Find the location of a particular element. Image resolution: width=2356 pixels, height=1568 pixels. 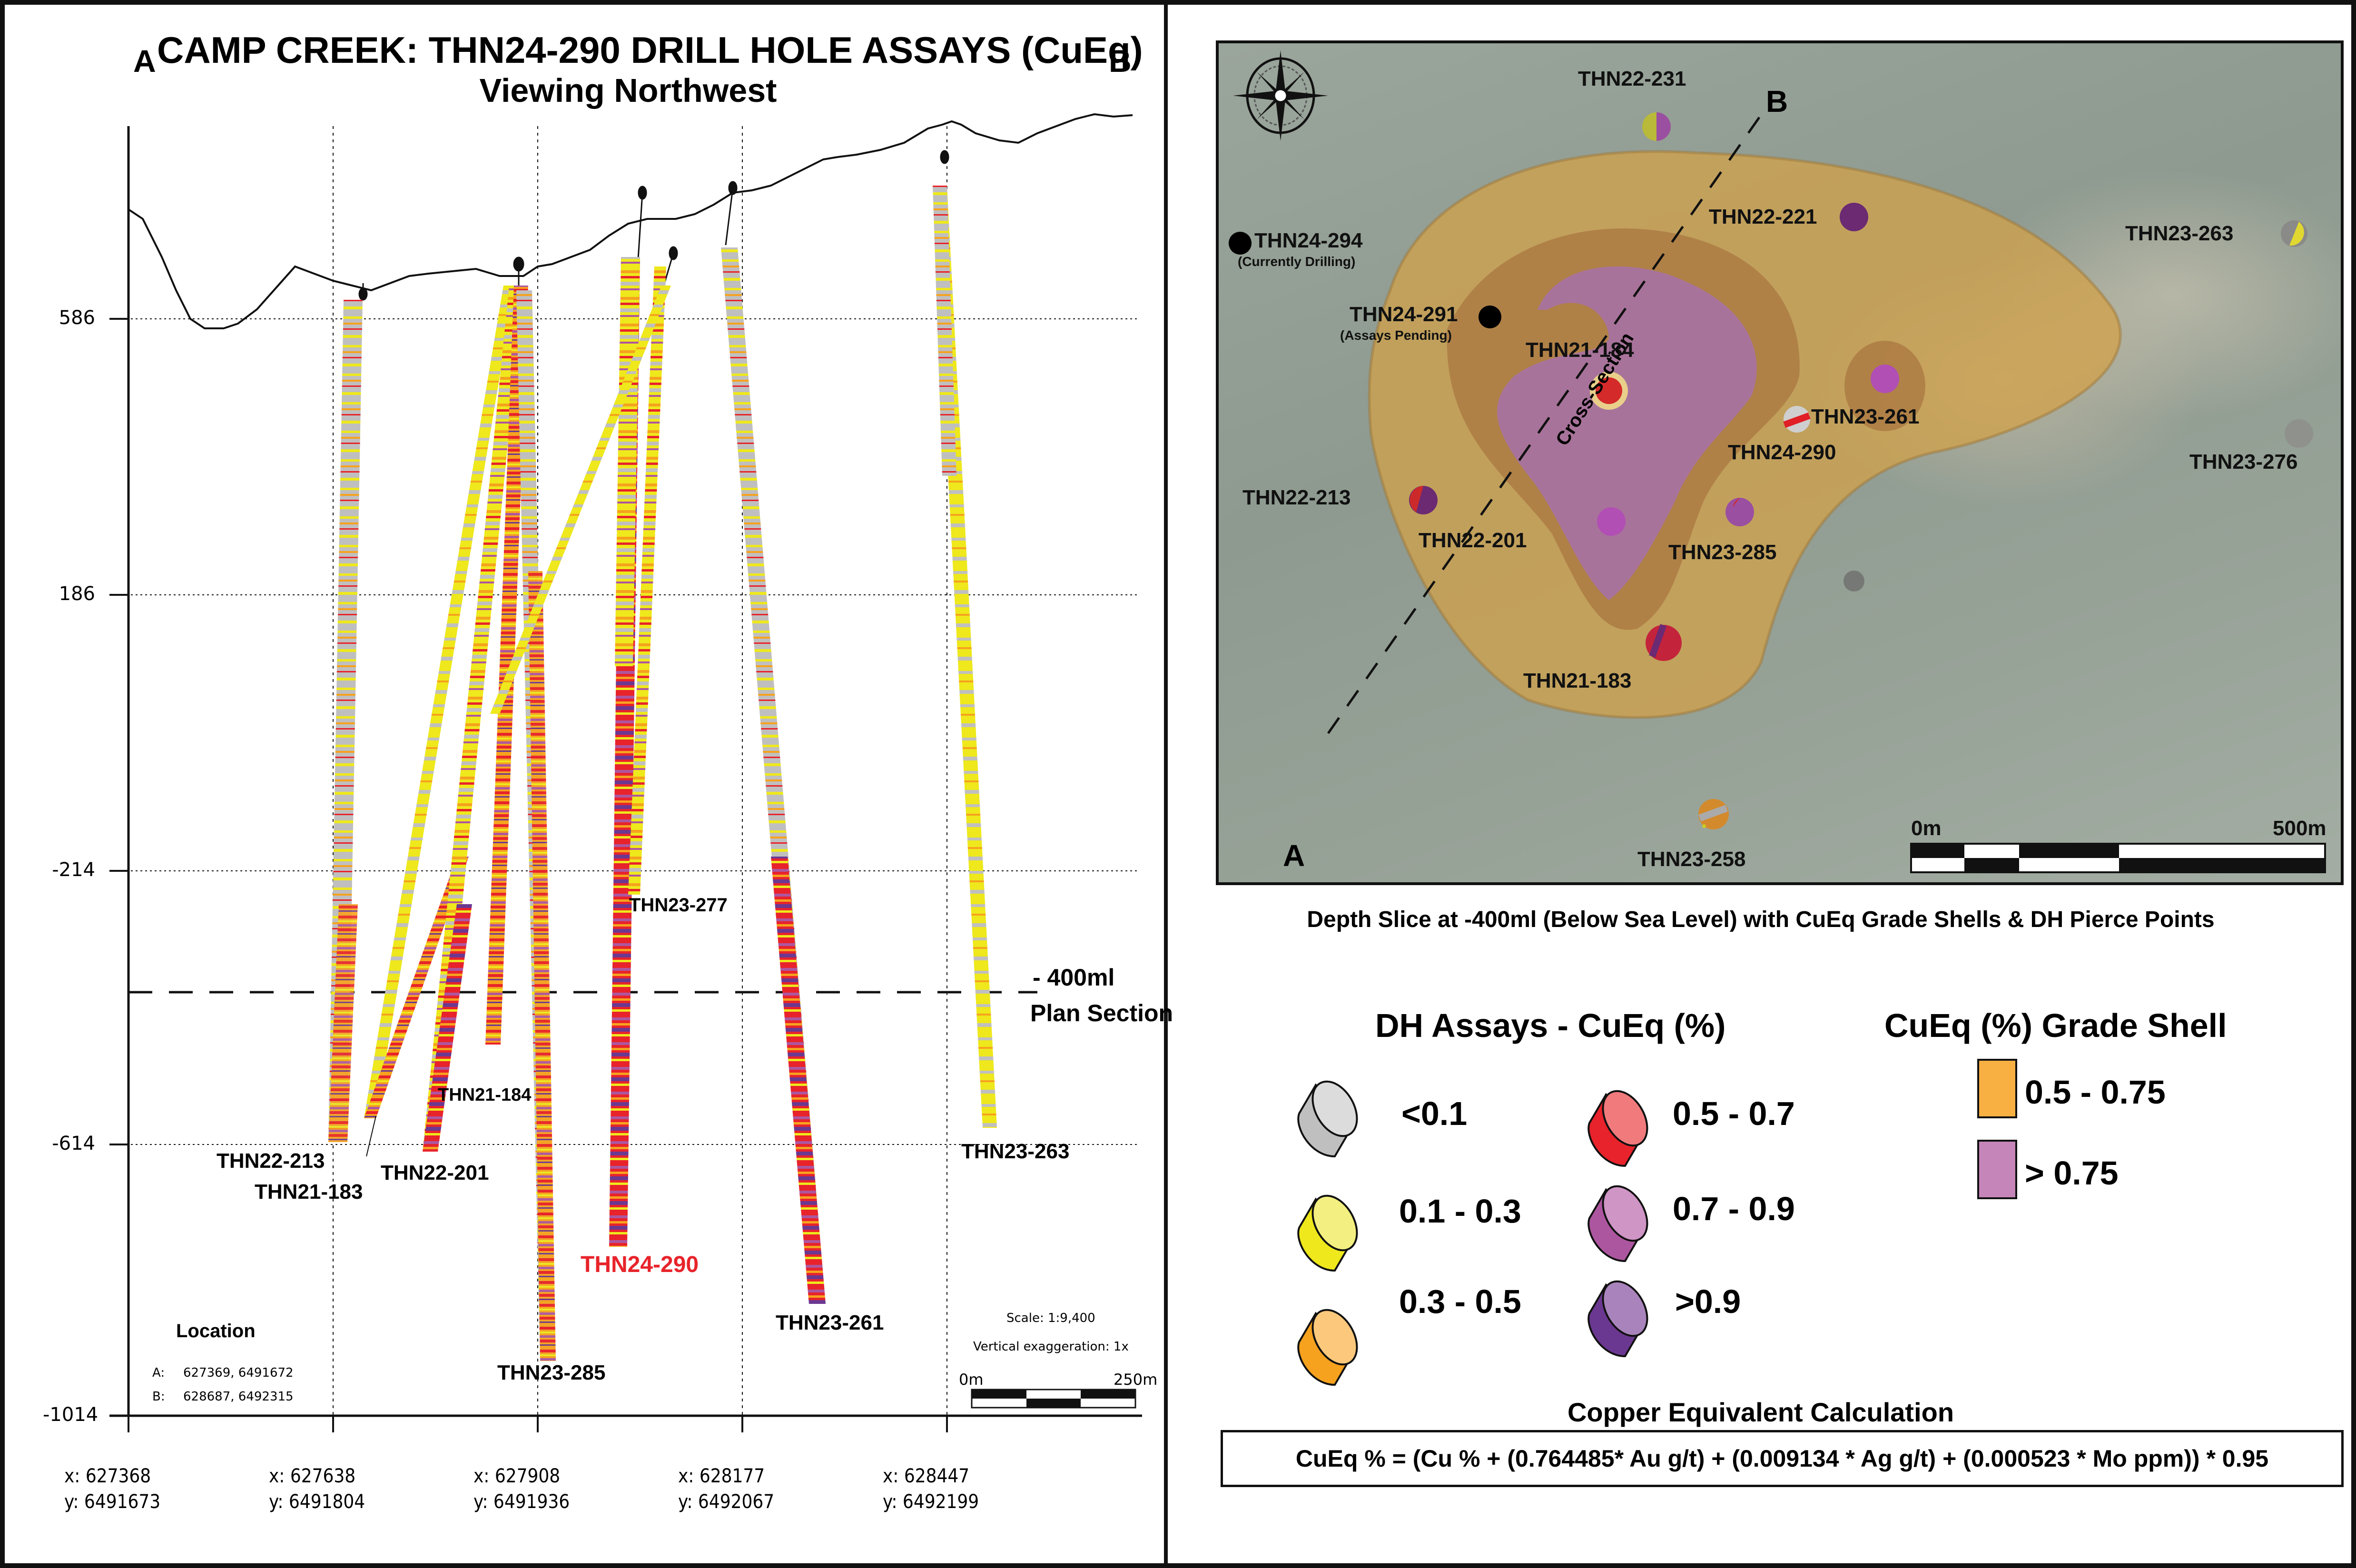

x-tick-3: x: 627908 y: 6491936 is located at coordinates (521, 1489).